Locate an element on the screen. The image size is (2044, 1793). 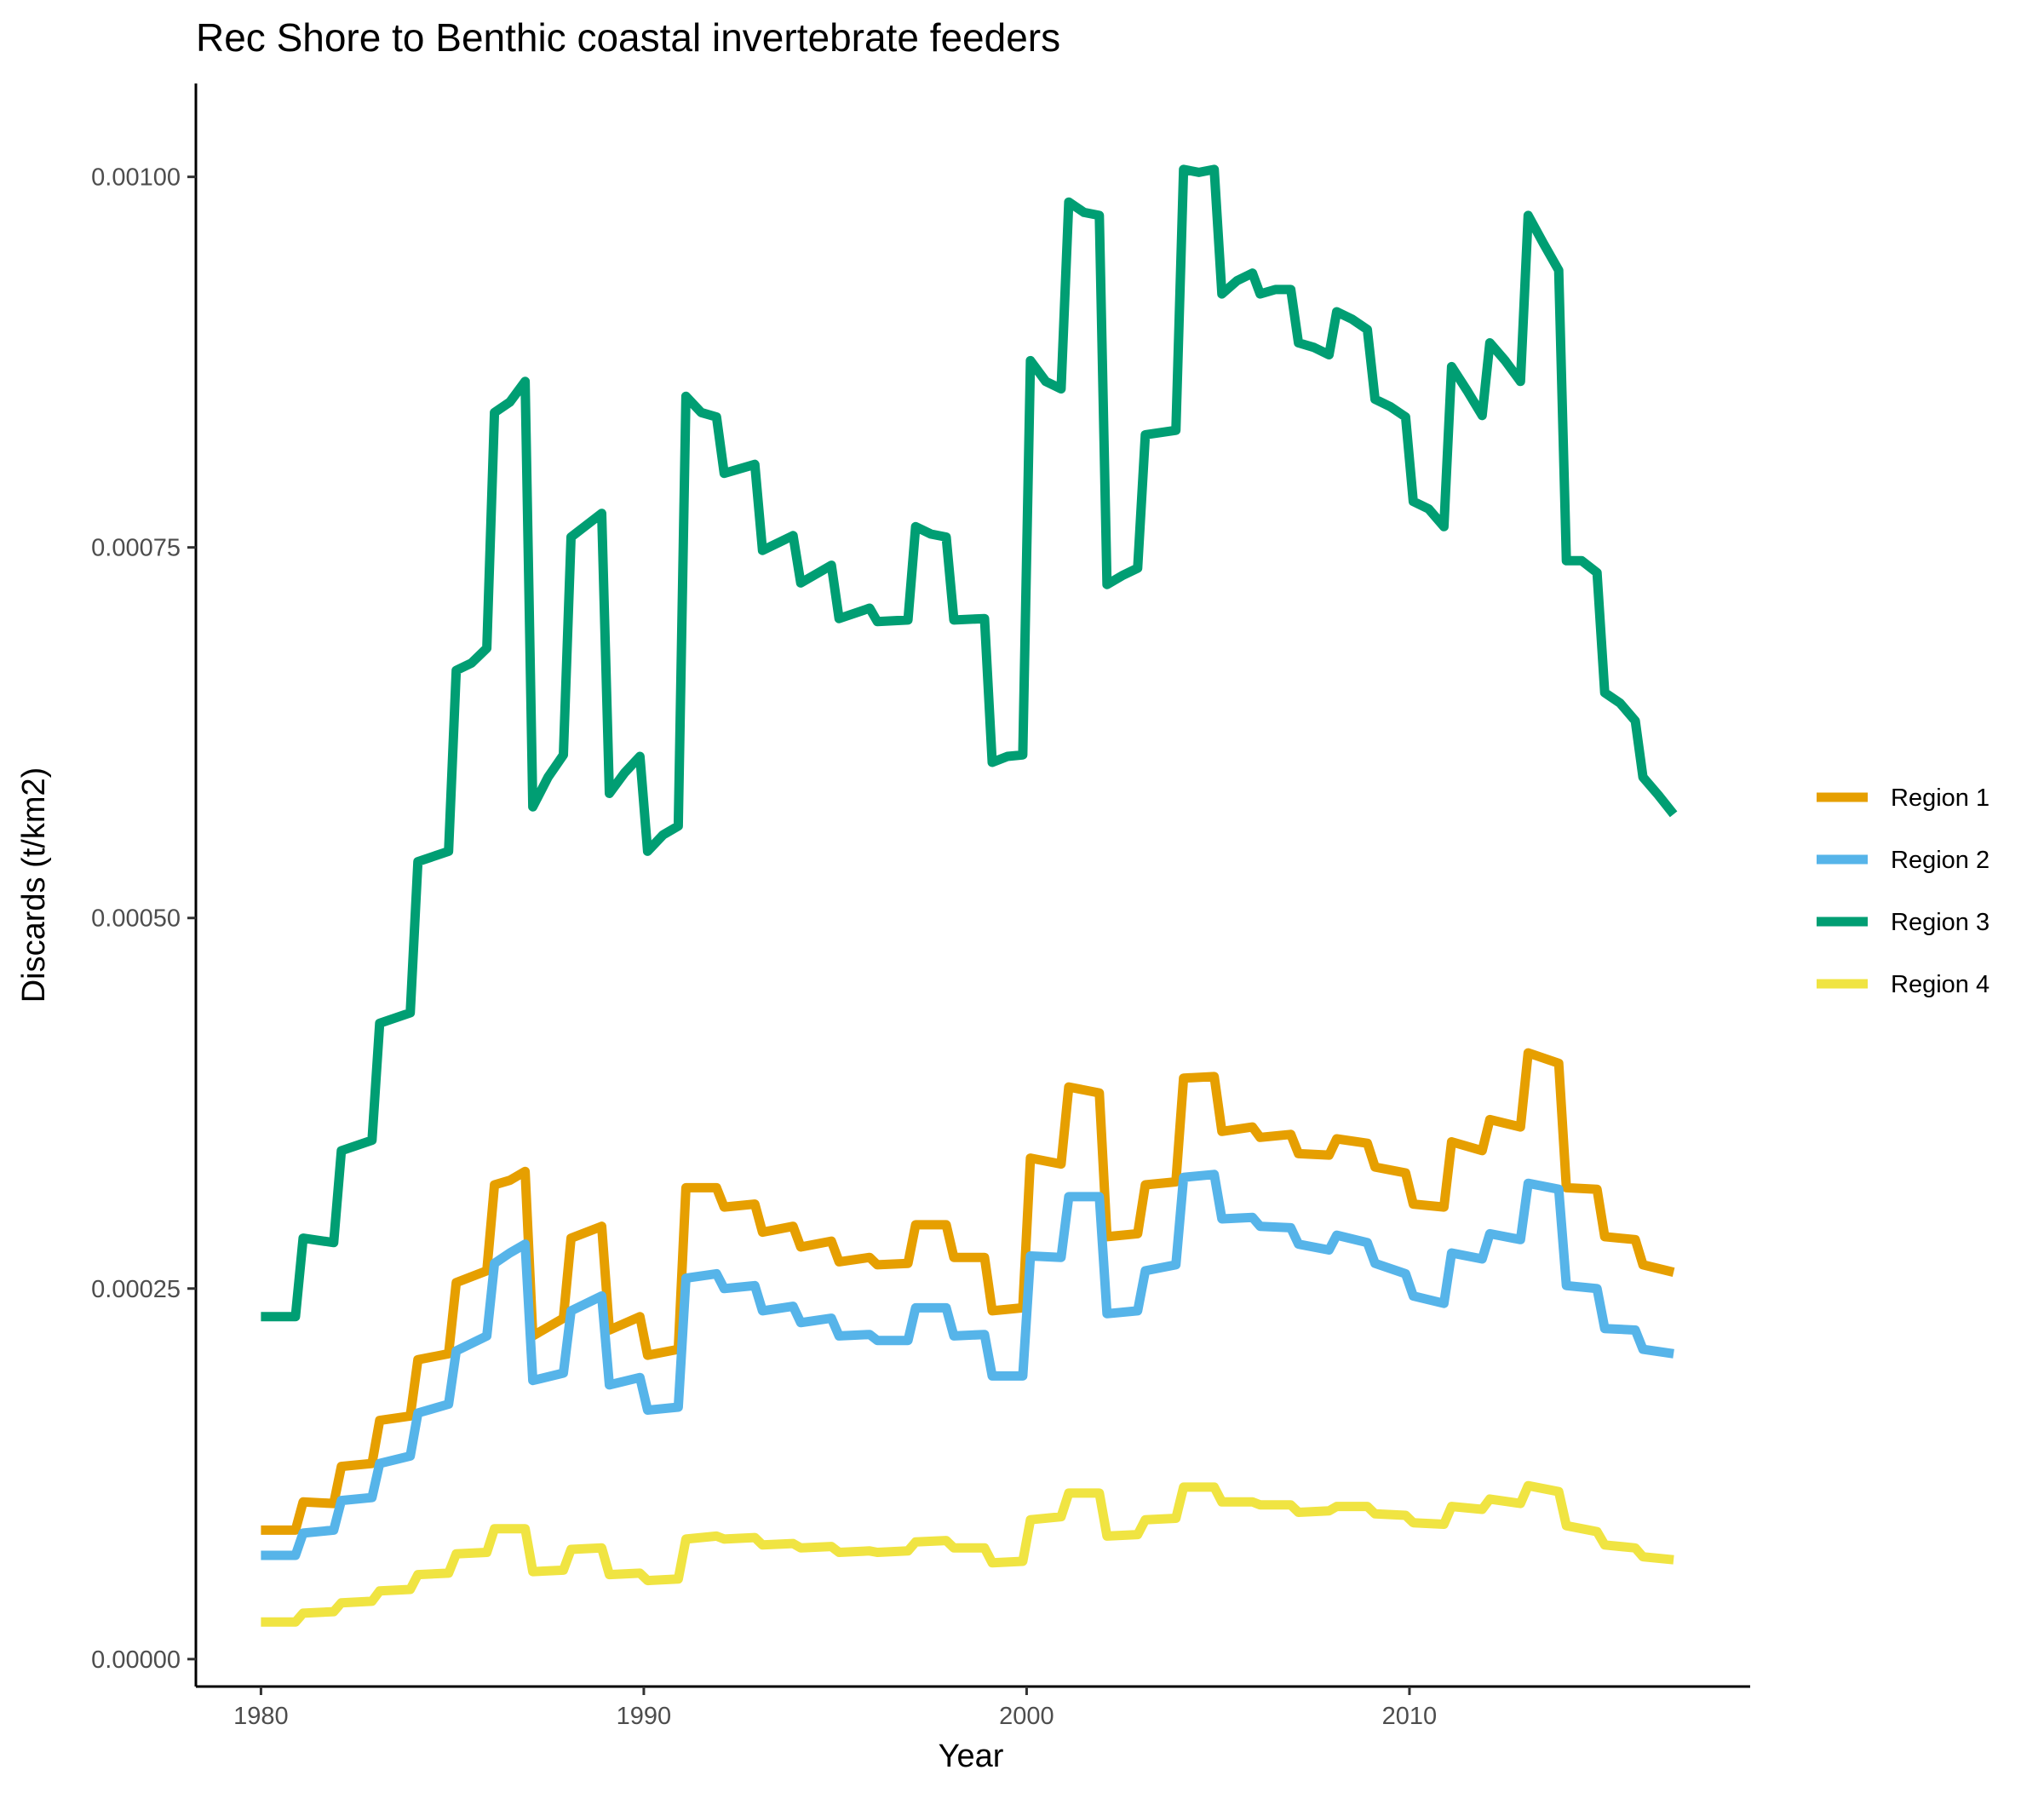
legend-item-region-2: Region 2 is located at coordinates (1903, 861).